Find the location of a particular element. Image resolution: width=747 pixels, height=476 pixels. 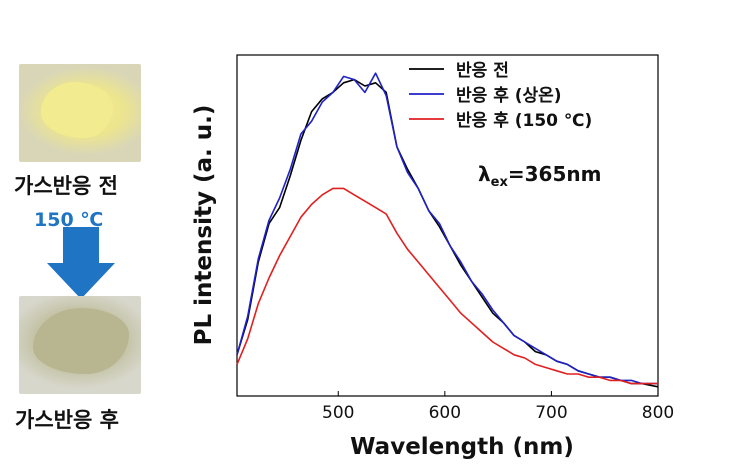

x-tick-label-600: 600 is located at coordinates (445, 413).